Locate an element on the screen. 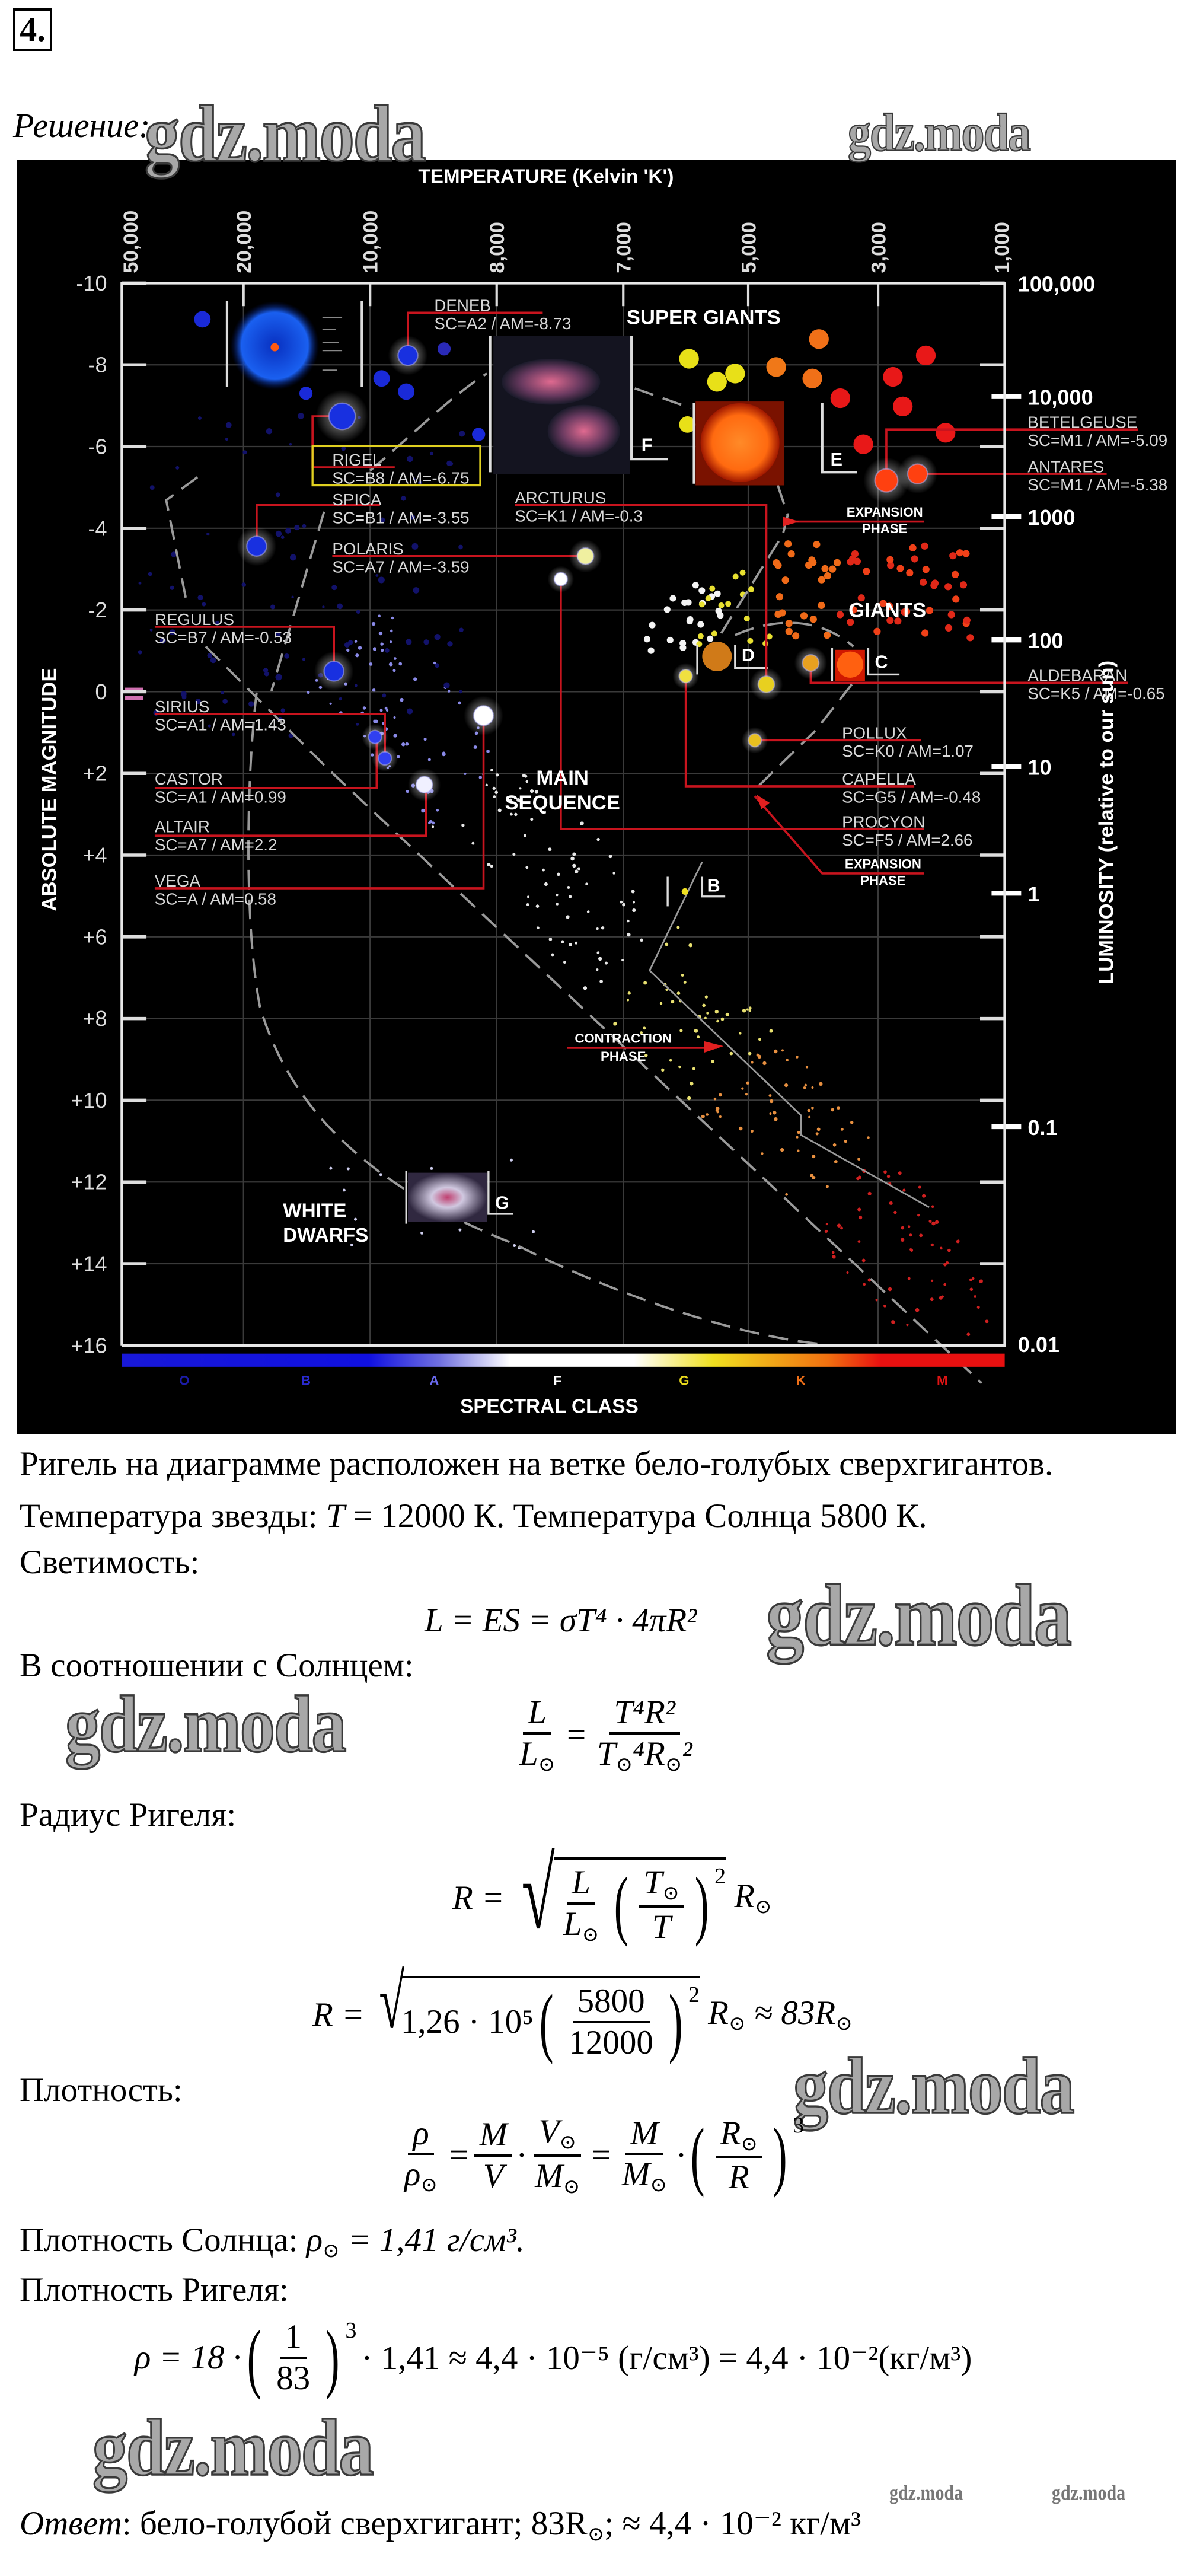 This screenshot has width=1184, height=2576. radicand: L L⊙ (T⊙ T) 2 is located at coordinates (640, 1901).